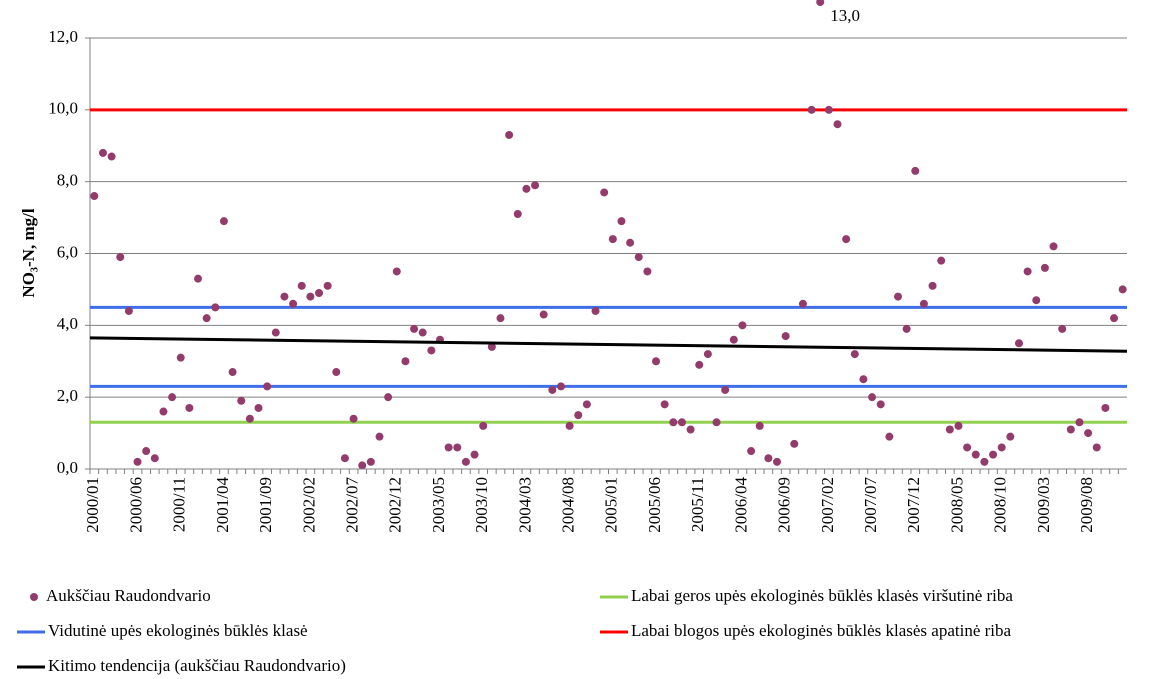 This screenshot has width=1155, height=679. What do you see at coordinates (67, 395) in the screenshot?
I see `y-tick-label: 2,0` at bounding box center [67, 395].